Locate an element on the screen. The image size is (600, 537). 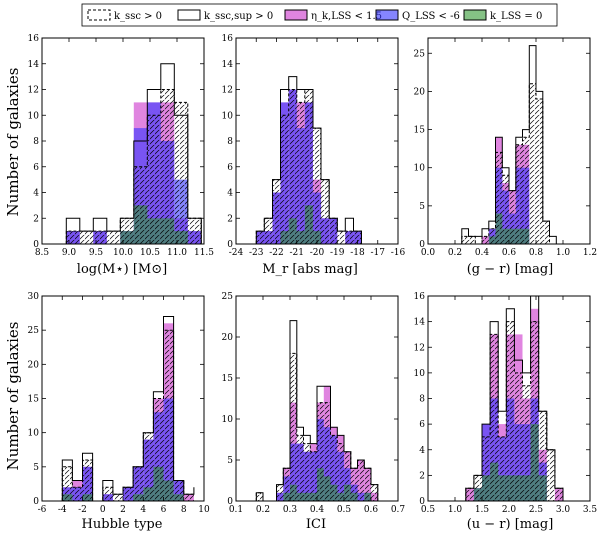
mstar-ytick-label-1: 2 is located at coordinates (36, 219).